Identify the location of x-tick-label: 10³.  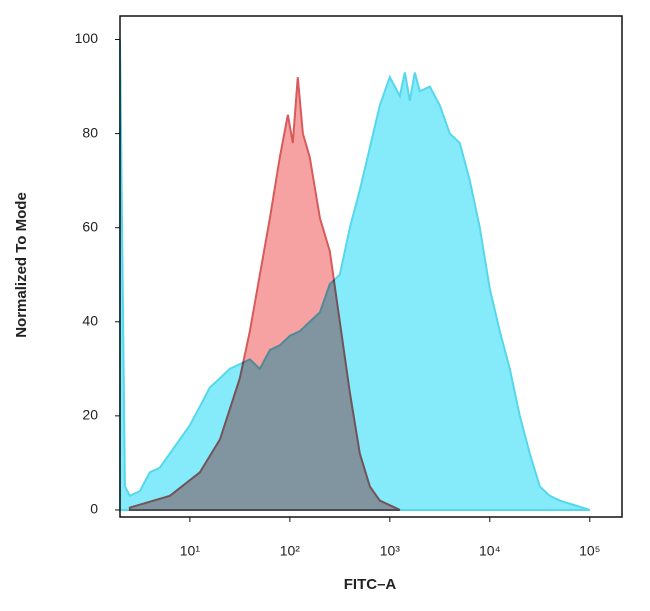
(390, 551).